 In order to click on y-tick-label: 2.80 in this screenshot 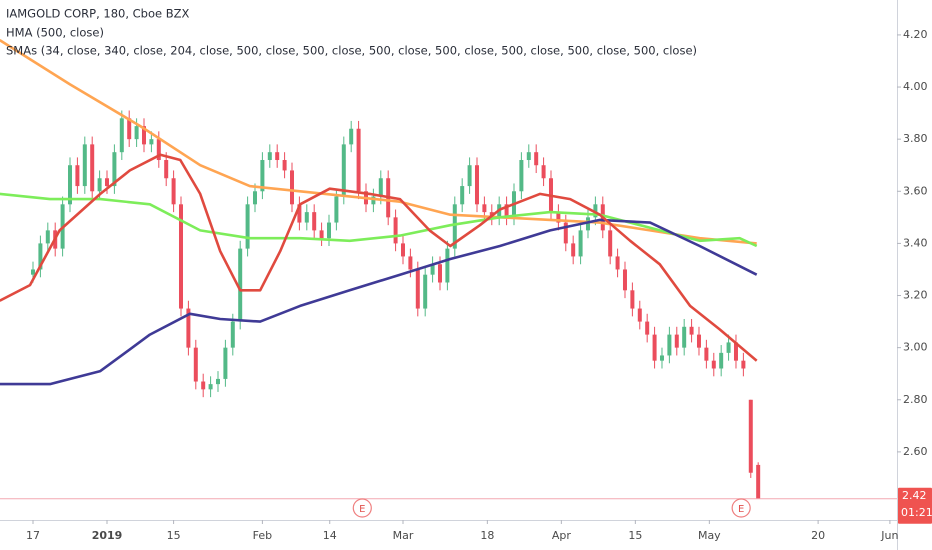, I will do `click(915, 399)`.